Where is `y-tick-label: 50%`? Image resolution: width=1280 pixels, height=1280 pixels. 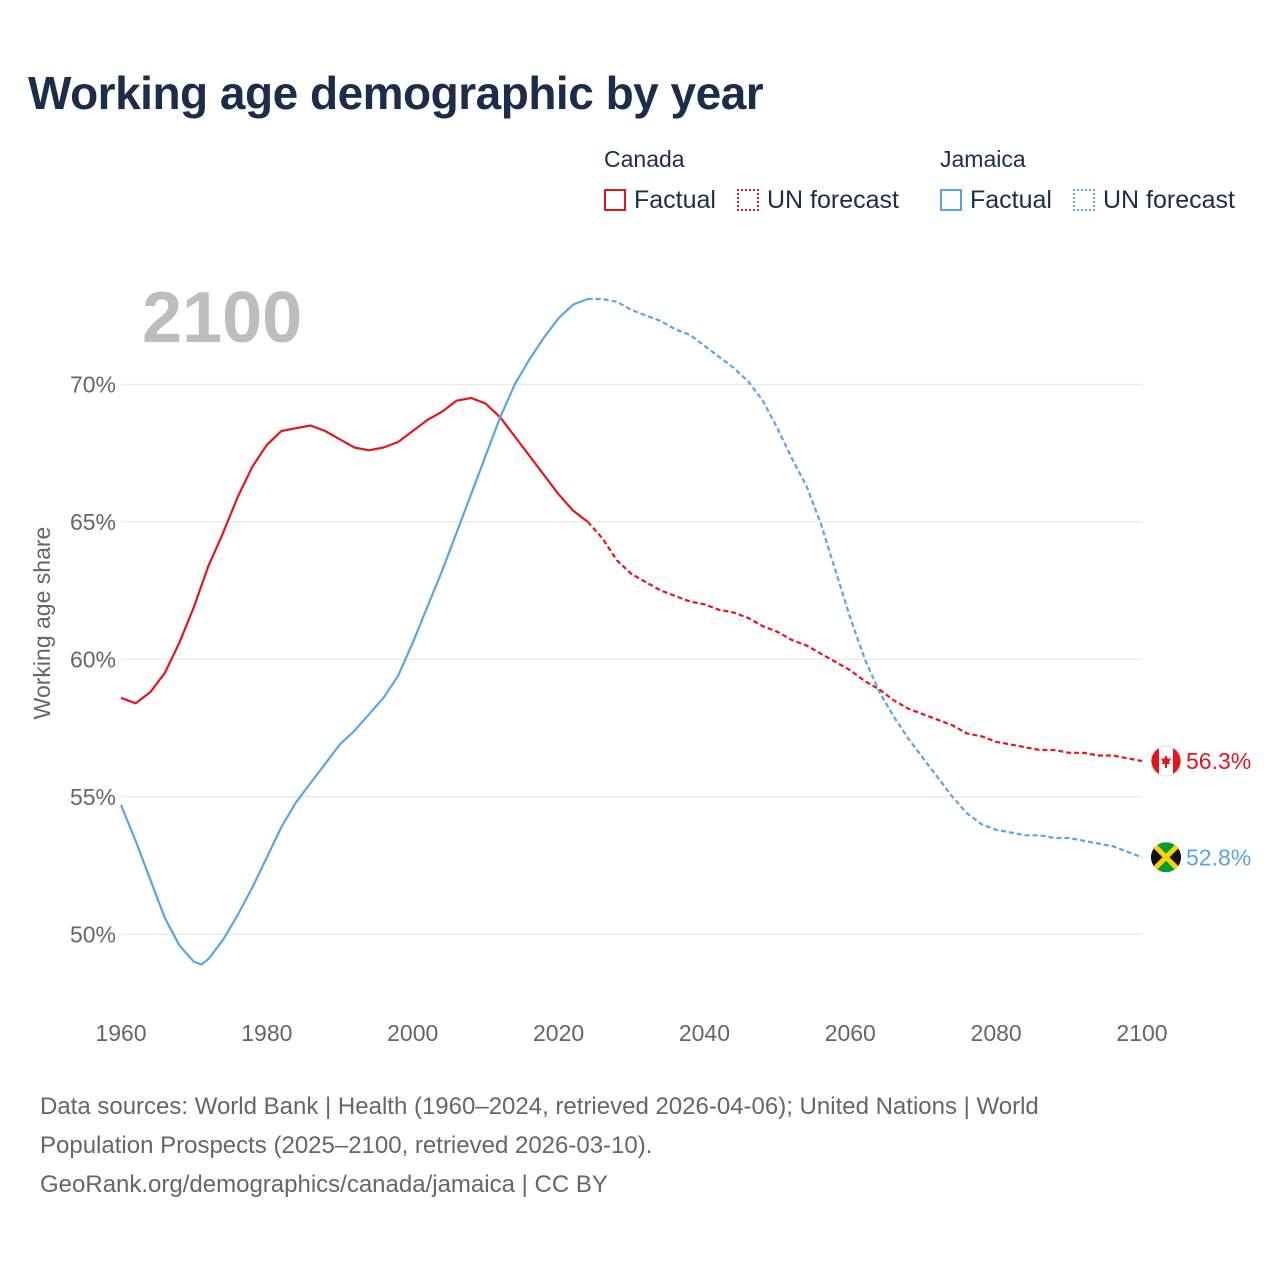 y-tick-label: 50% is located at coordinates (93, 934).